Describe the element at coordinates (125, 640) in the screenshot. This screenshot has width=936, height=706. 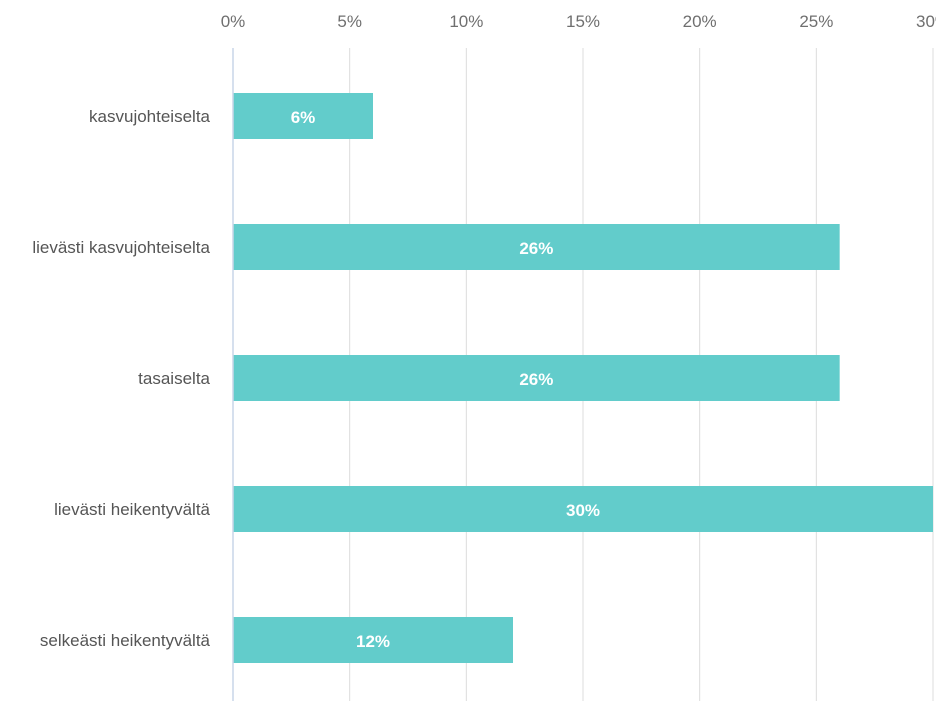
I see `category-label: selkeästi heikentyvältä` at that location.